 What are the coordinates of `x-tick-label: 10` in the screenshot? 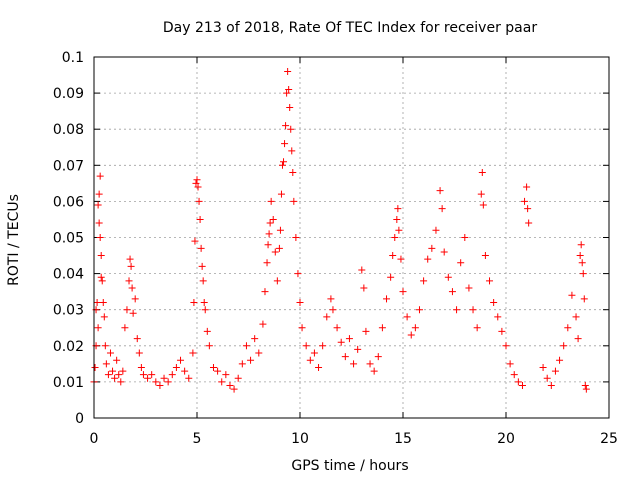 It's located at (300, 439).